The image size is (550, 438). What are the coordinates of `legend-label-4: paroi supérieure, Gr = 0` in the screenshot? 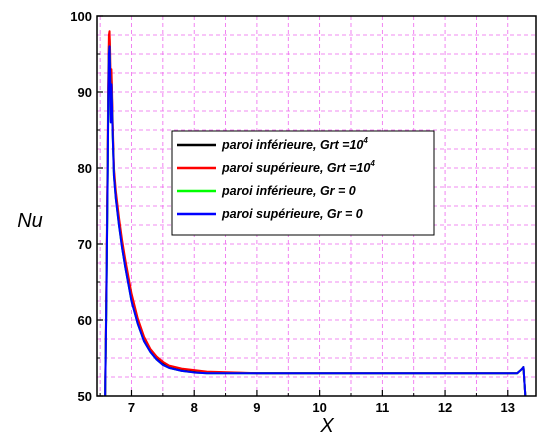 It's located at (292, 214).